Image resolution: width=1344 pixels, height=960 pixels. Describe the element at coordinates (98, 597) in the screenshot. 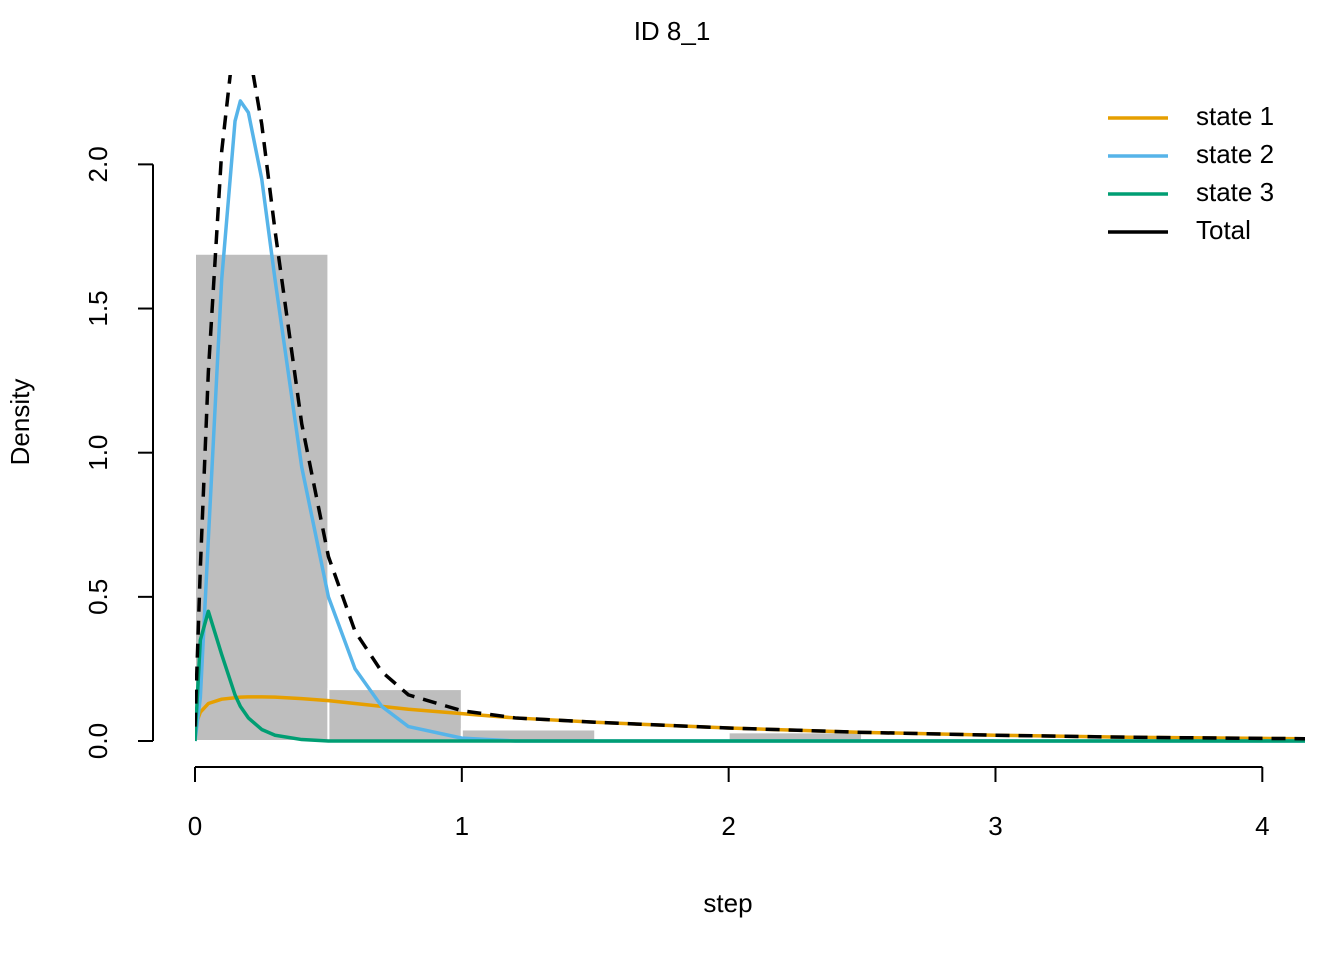

I see `y-tick-label: 0.5` at that location.